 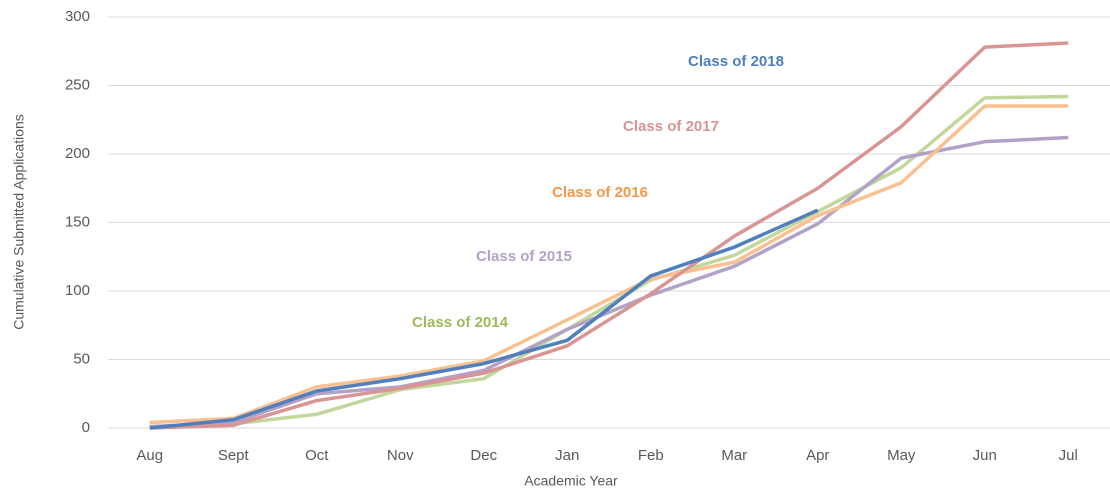 What do you see at coordinates (985, 455) in the screenshot?
I see `x-tick-label: Jun` at bounding box center [985, 455].